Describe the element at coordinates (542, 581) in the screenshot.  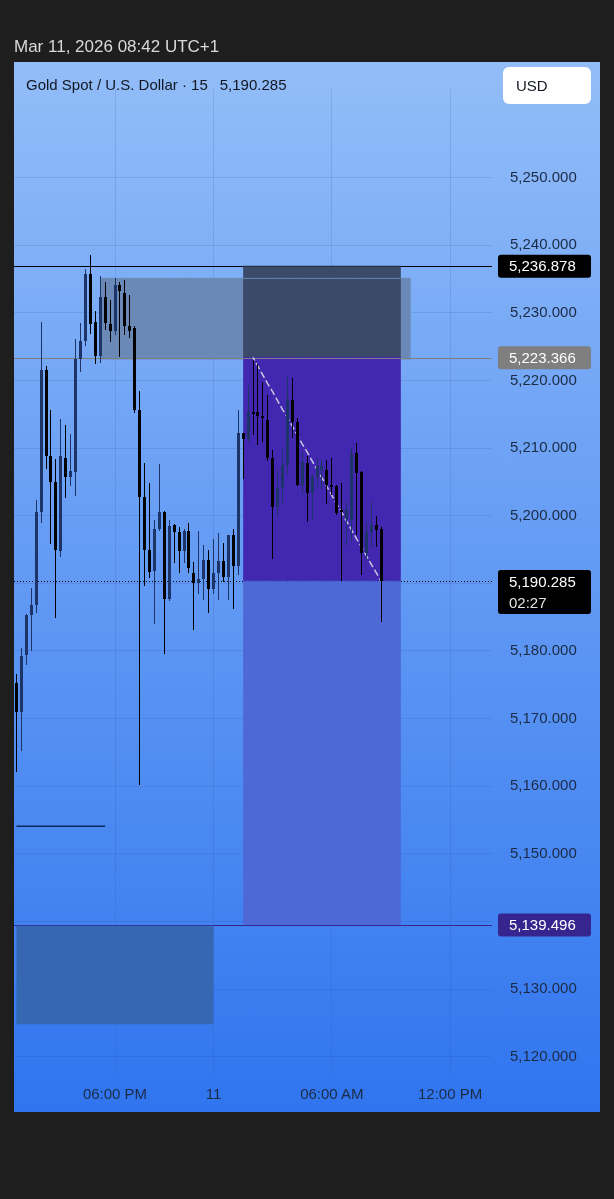
I see `ref-line-label: 5,190.285` at that location.